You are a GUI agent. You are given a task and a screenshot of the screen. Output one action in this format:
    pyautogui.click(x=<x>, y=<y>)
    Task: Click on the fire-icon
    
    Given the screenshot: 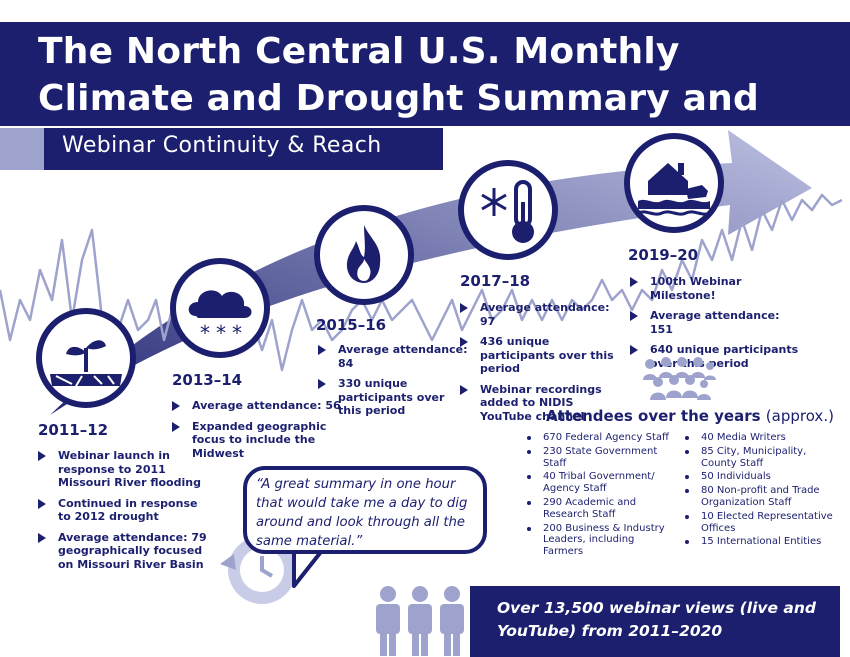 What is the action you would take?
    pyautogui.click(x=363, y=254)
    